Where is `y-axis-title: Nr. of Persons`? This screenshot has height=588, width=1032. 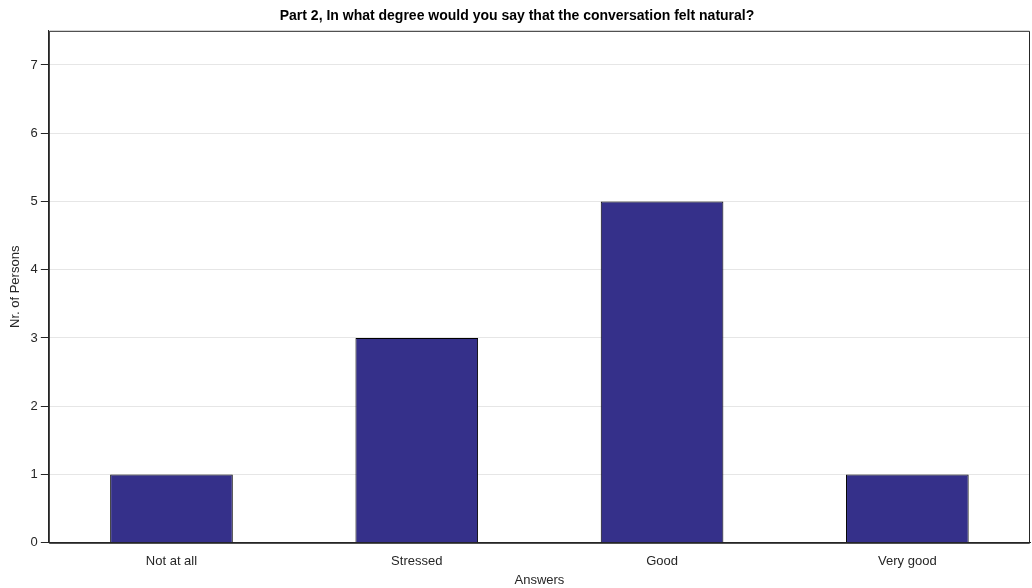
y-axis-title: Nr. of Persons is located at coordinates (15, 286).